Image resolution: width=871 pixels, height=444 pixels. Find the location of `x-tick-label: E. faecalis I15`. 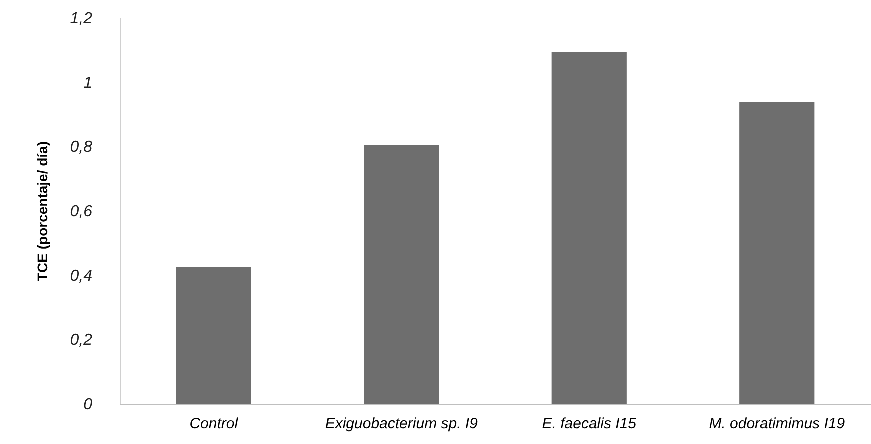

x-tick-label: E. faecalis I15 is located at coordinates (590, 424).